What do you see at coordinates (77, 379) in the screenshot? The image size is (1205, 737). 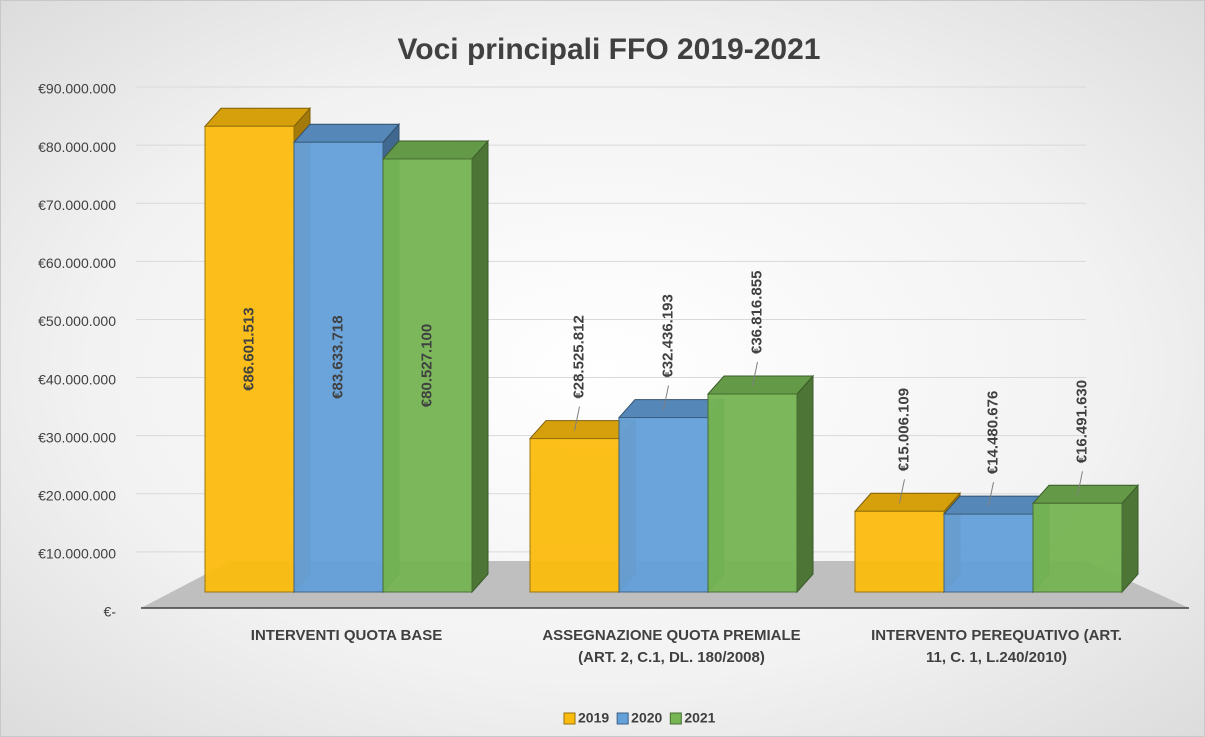 I see `y-tick-label: €40.000.000` at bounding box center [77, 379].